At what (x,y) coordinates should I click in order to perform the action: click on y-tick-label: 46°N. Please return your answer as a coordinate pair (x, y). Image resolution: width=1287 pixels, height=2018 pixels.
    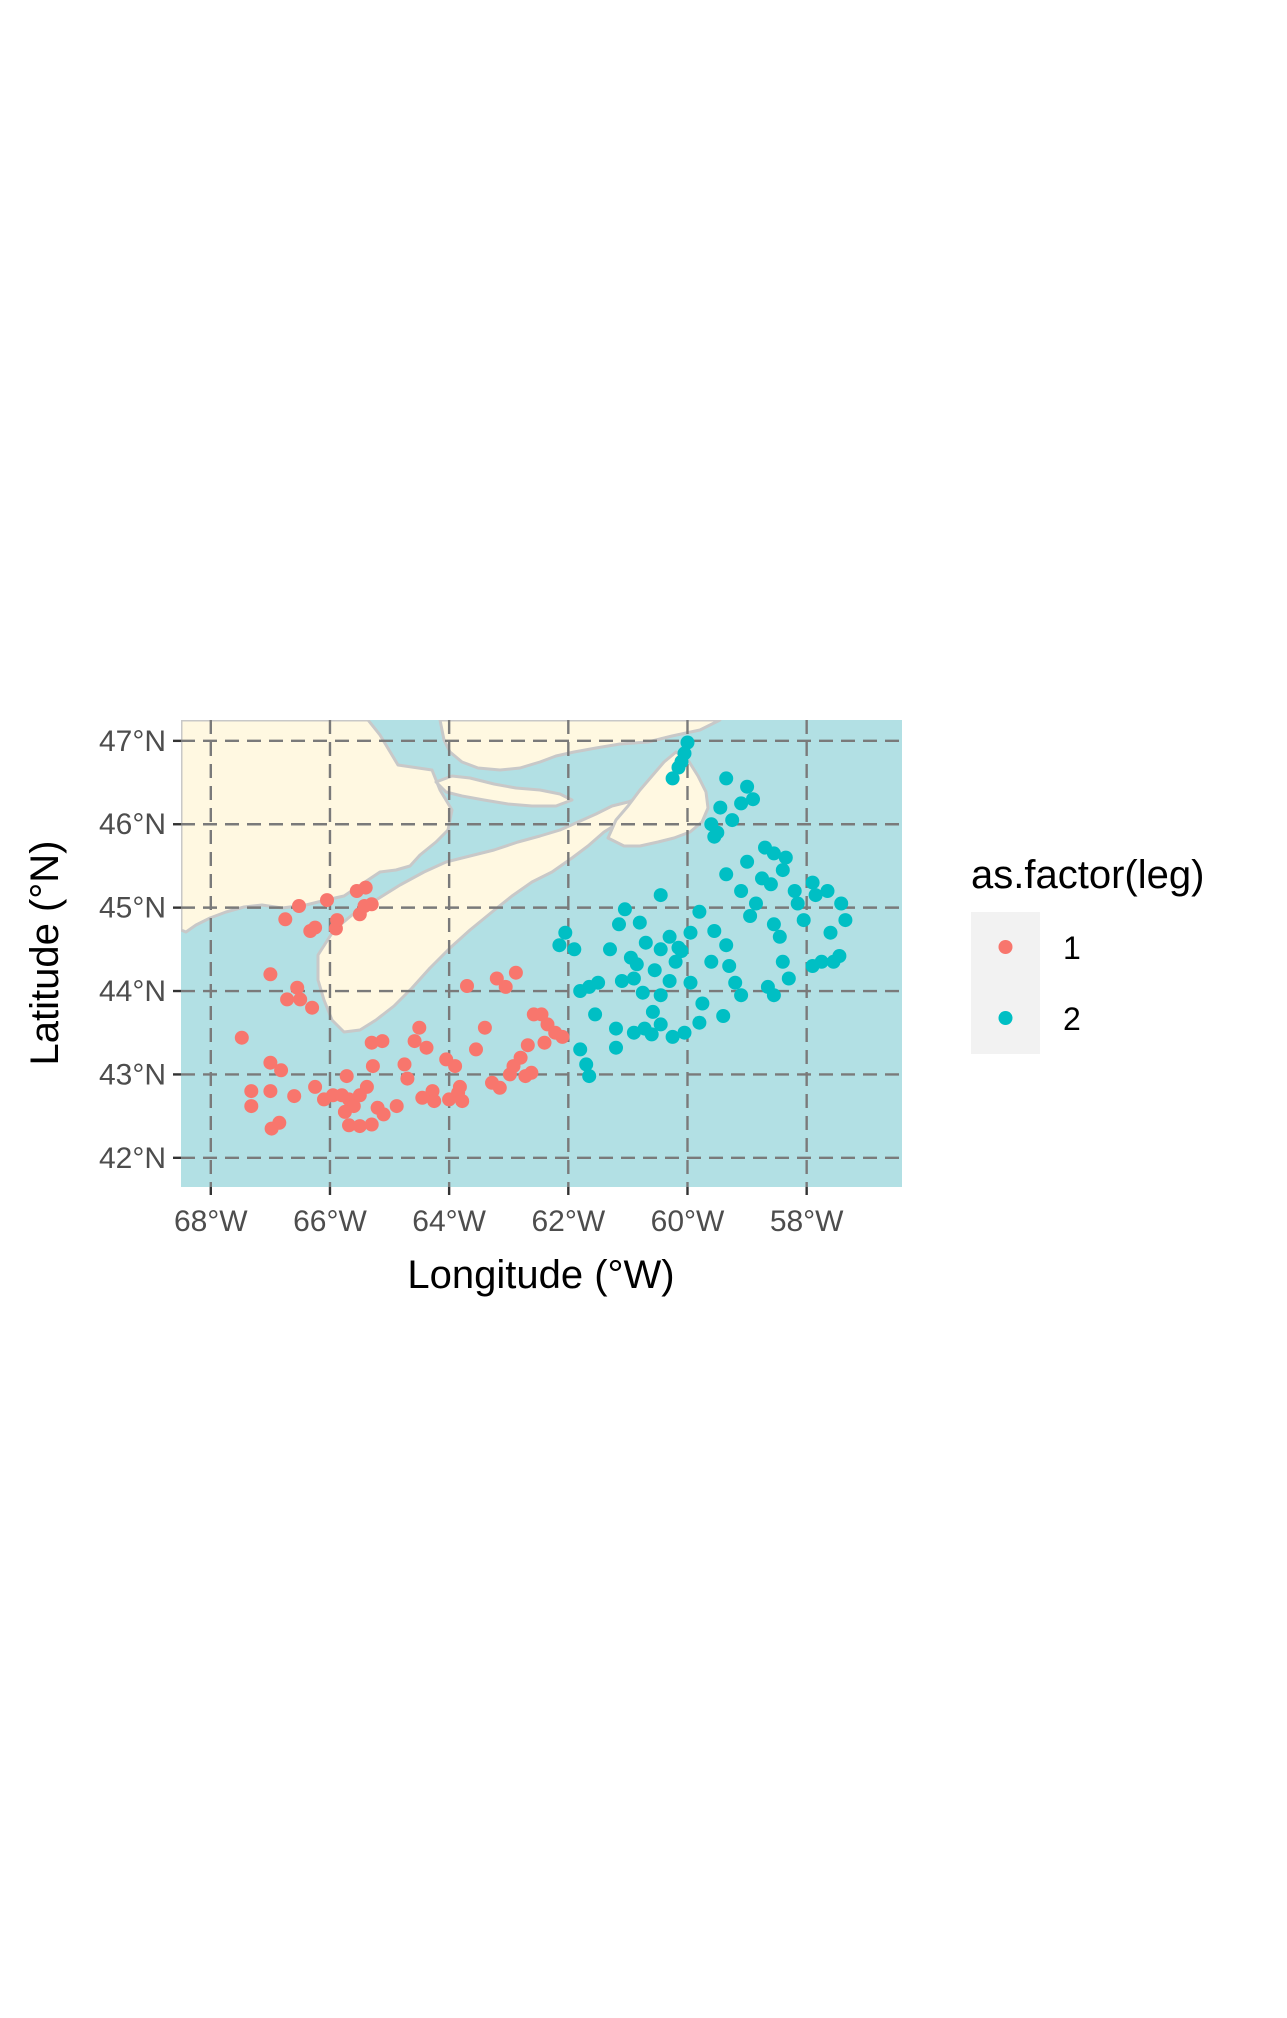
    Looking at the image, I should click on (132, 824).